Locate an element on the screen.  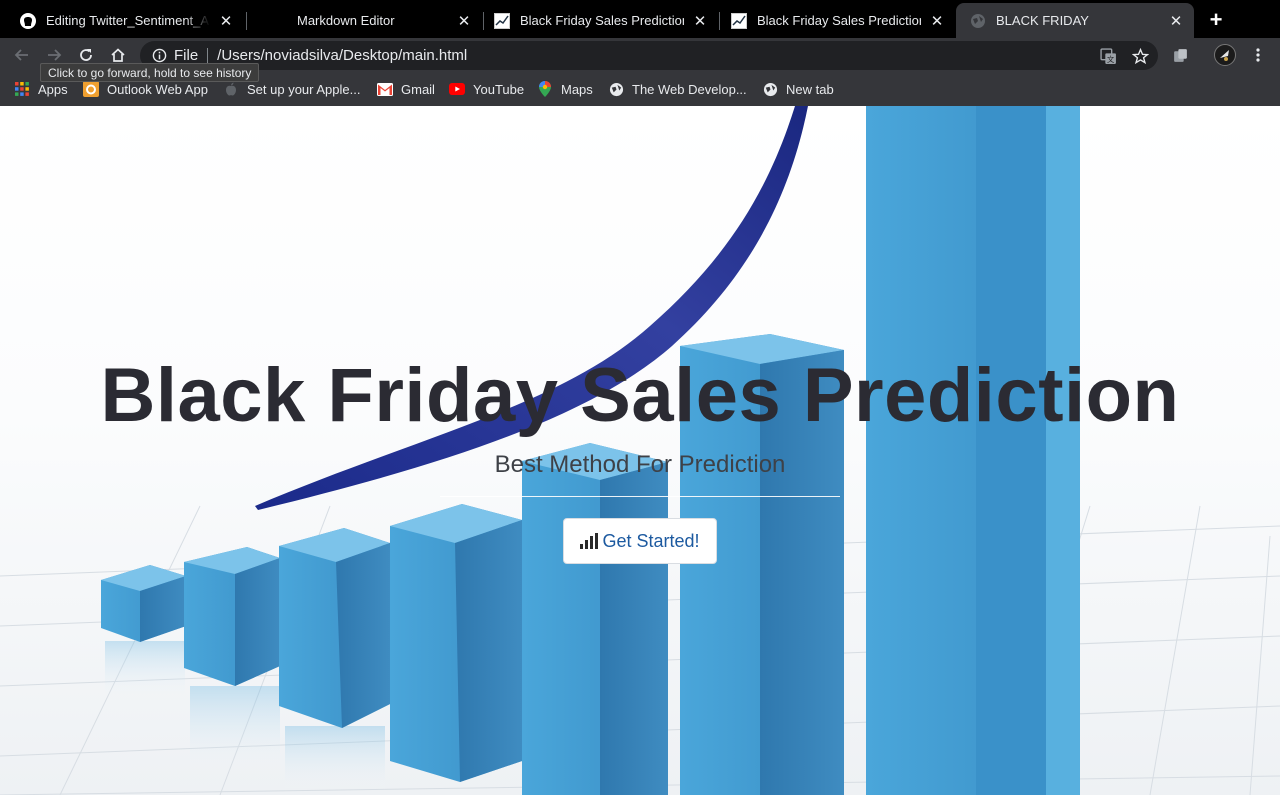
arrow-right-icon is located at coordinates (55, 55).